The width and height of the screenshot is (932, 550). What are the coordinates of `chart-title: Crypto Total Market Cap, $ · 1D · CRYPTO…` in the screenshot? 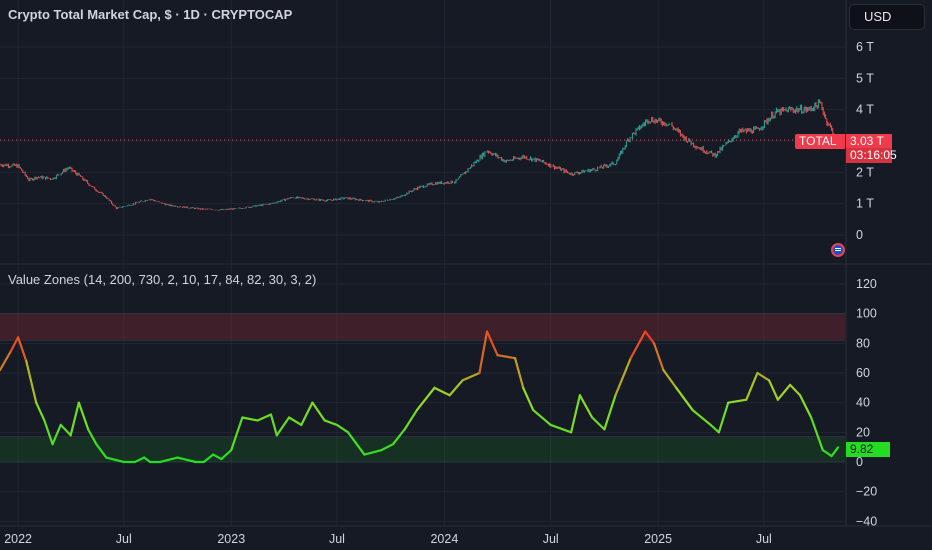 It's located at (150, 14).